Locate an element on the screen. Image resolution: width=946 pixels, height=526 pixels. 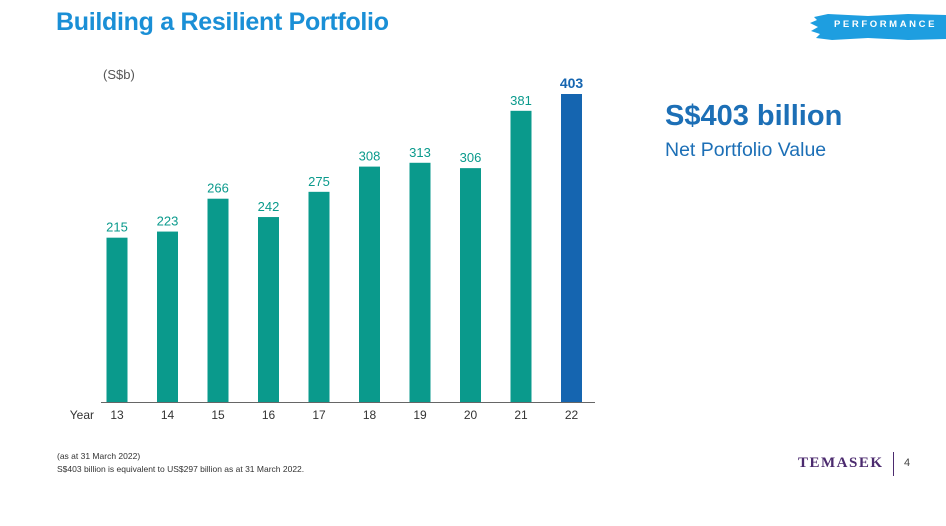
data-label-19: 313 is located at coordinates (420, 152).